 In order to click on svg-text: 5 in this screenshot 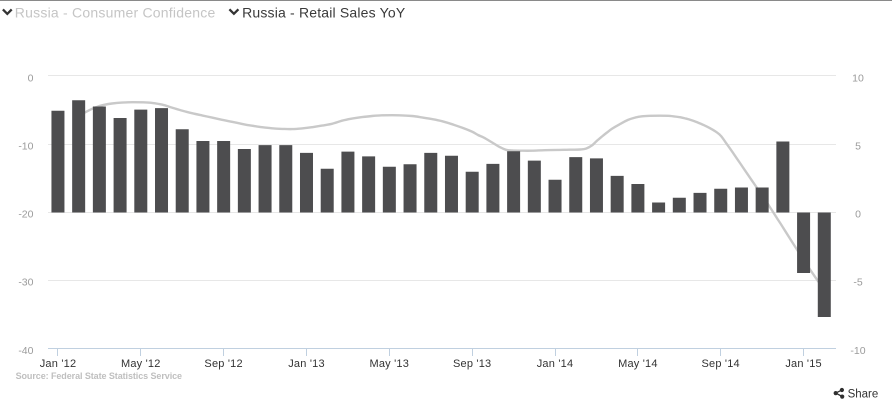, I will do `click(858, 147)`.